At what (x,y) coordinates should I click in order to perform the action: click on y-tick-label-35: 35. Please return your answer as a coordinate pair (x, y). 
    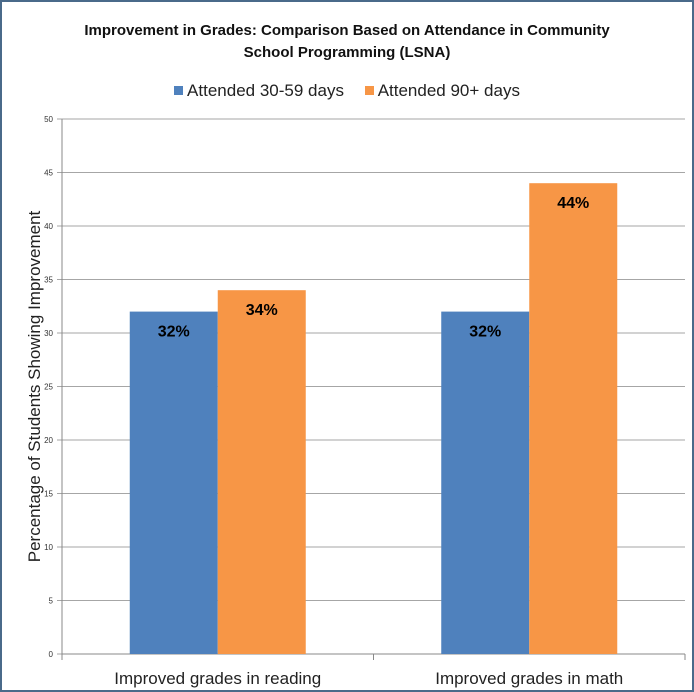
    Looking at the image, I should click on (48, 280).